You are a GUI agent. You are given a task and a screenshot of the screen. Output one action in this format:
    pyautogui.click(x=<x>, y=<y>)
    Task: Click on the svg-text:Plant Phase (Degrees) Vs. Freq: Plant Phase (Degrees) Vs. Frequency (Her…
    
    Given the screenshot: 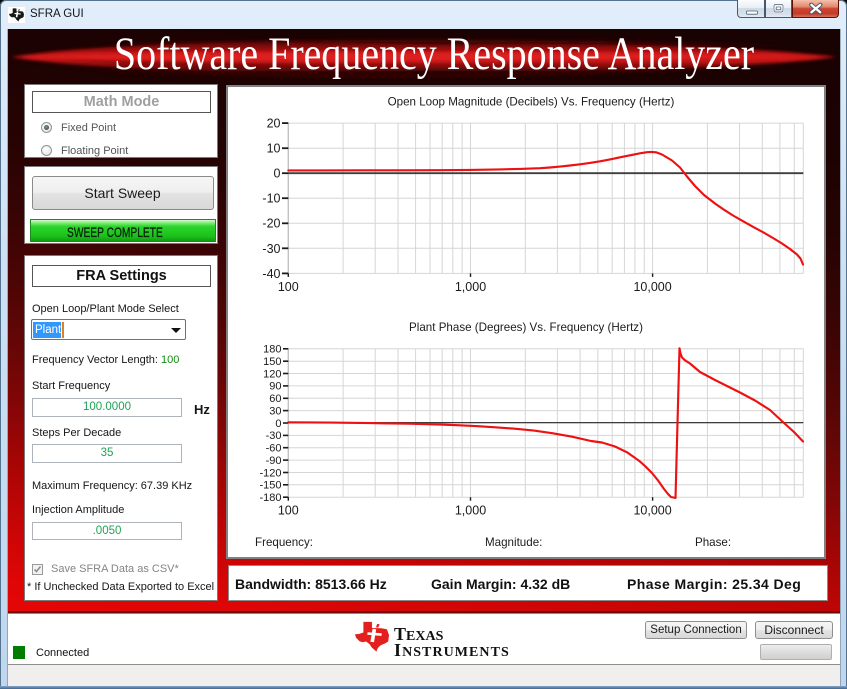 What is the action you would take?
    pyautogui.click(x=526, y=327)
    